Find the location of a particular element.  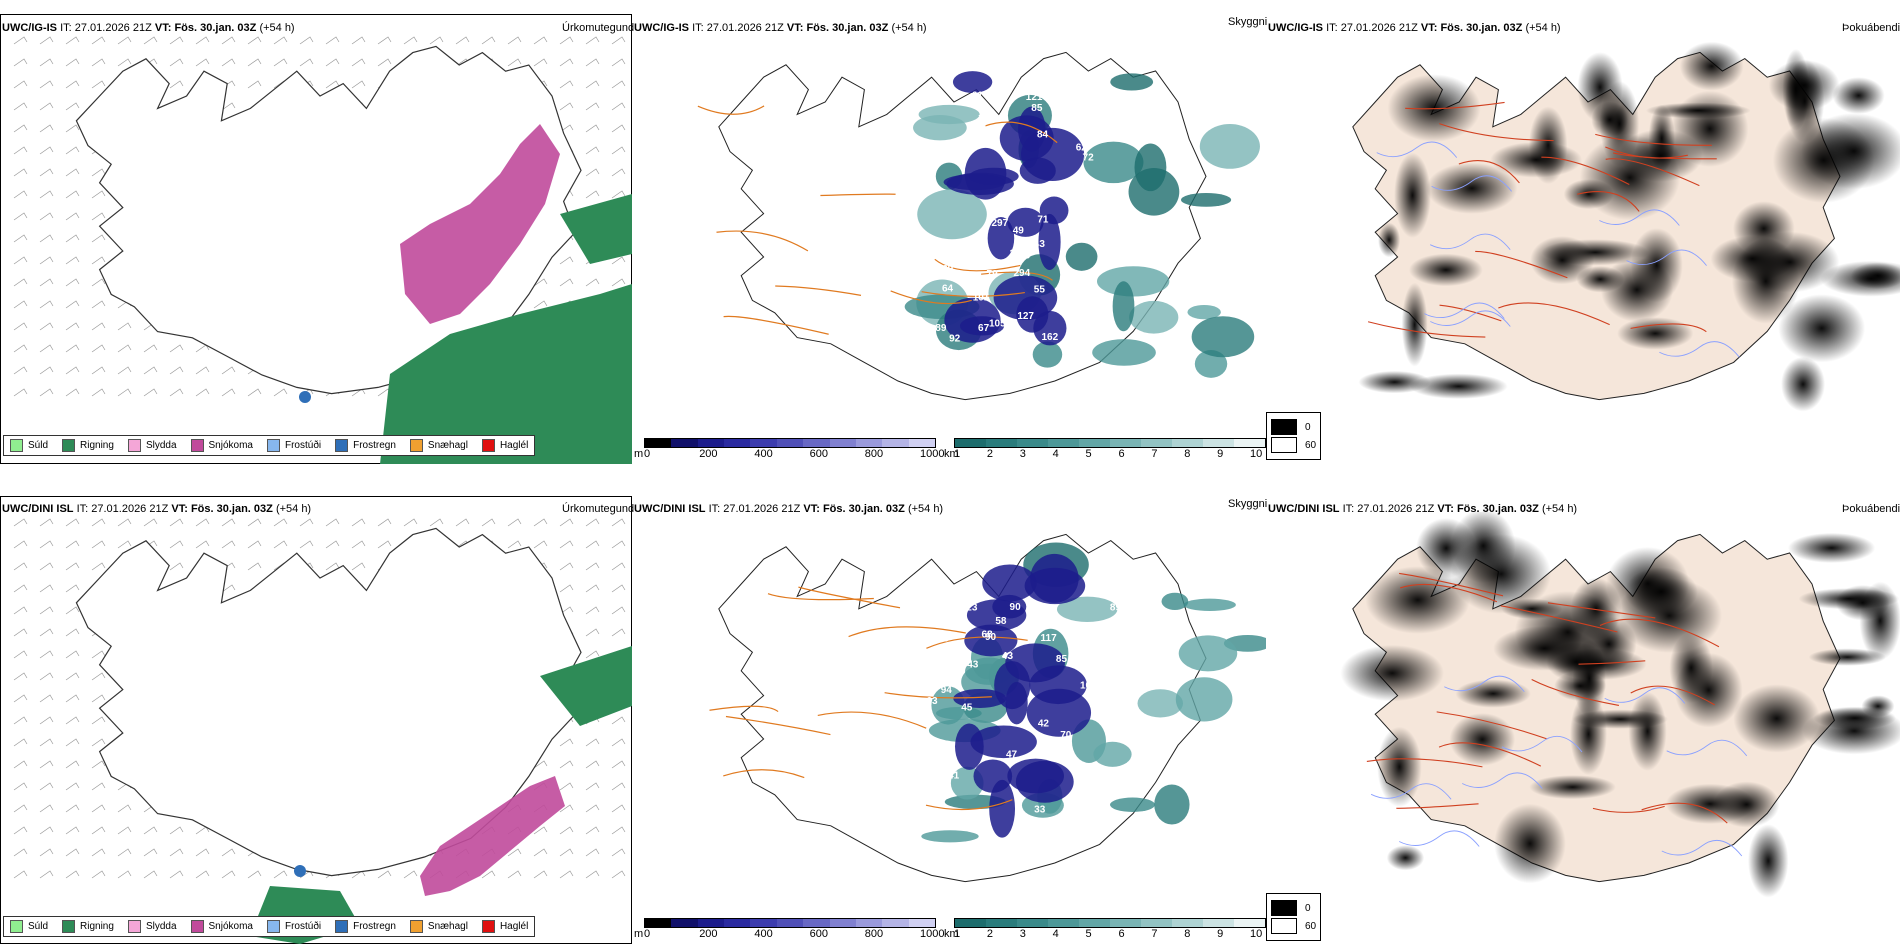

cloud-base-value: 123 is located at coordinates (969, 607).